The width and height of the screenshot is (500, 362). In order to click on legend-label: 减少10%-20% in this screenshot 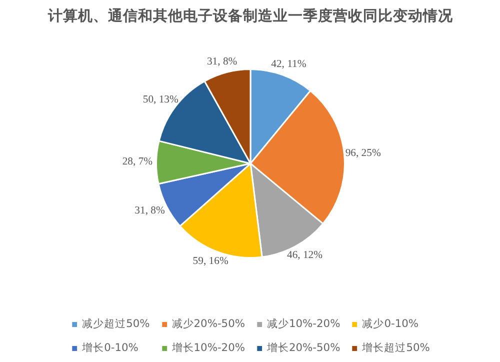, I will do `click(303, 324)`.